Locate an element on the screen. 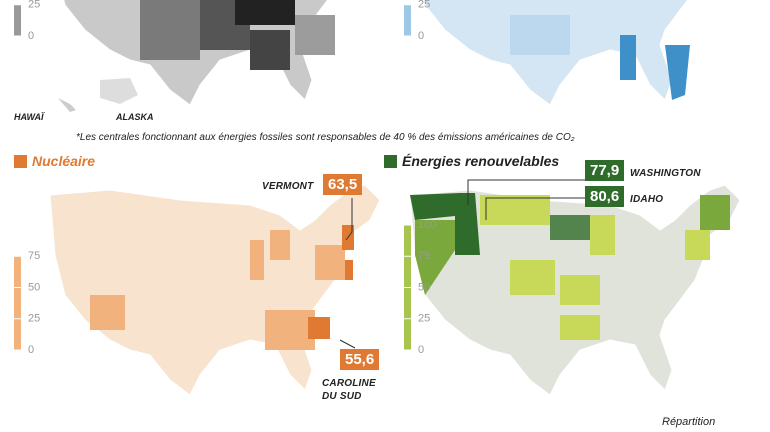 This screenshot has height=432, width=770. panel-title: Nucléaire is located at coordinates (64, 161).